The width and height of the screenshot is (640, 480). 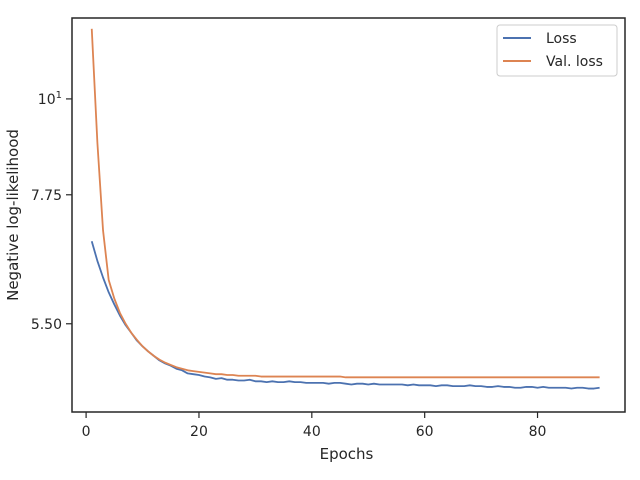 I want to click on y-tick-label: 5.50, so click(x=46, y=325).